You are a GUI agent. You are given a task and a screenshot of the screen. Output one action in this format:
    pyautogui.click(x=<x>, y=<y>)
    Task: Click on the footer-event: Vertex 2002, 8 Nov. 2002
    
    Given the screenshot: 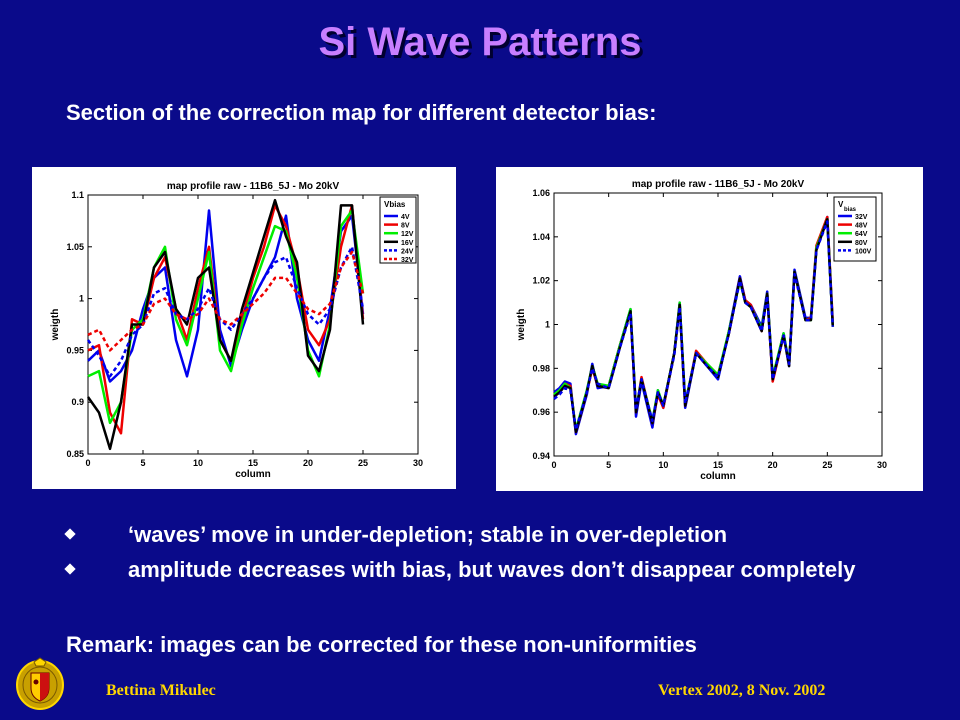 What is the action you would take?
    pyautogui.click(x=742, y=690)
    